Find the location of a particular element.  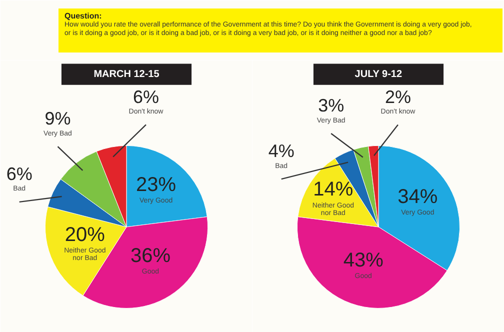

data-label: 34% is located at coordinates (418, 197).